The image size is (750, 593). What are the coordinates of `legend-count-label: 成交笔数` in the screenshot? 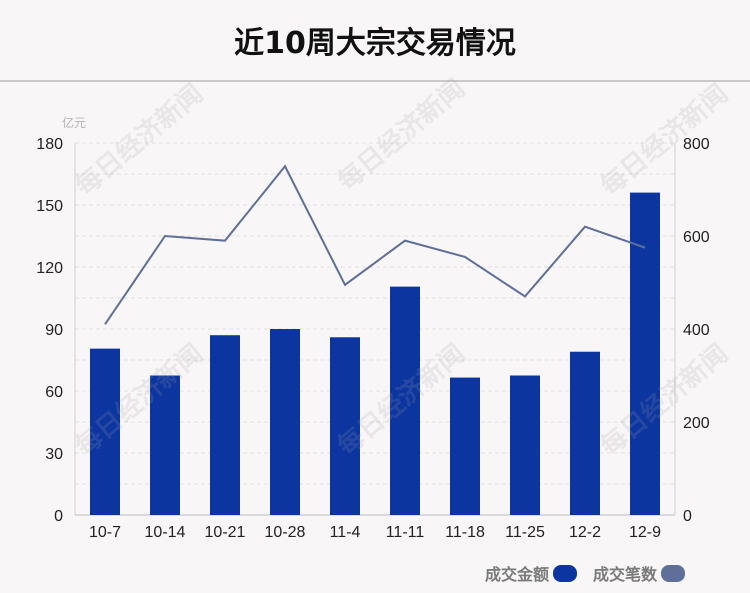 It's located at (625, 574).